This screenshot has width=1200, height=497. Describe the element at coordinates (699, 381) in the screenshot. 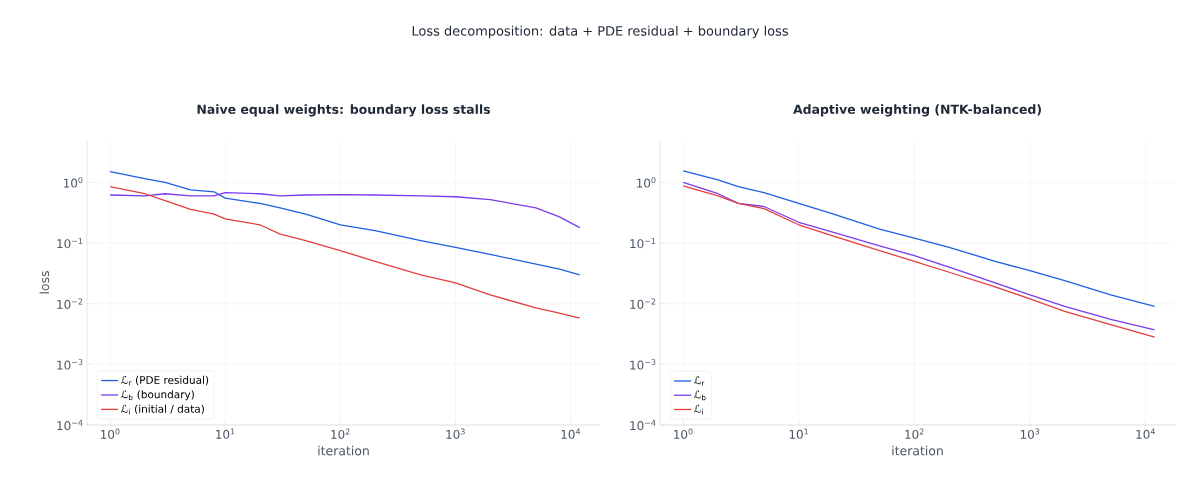

I see `legend-label: ℒ$_{r}$` at that location.